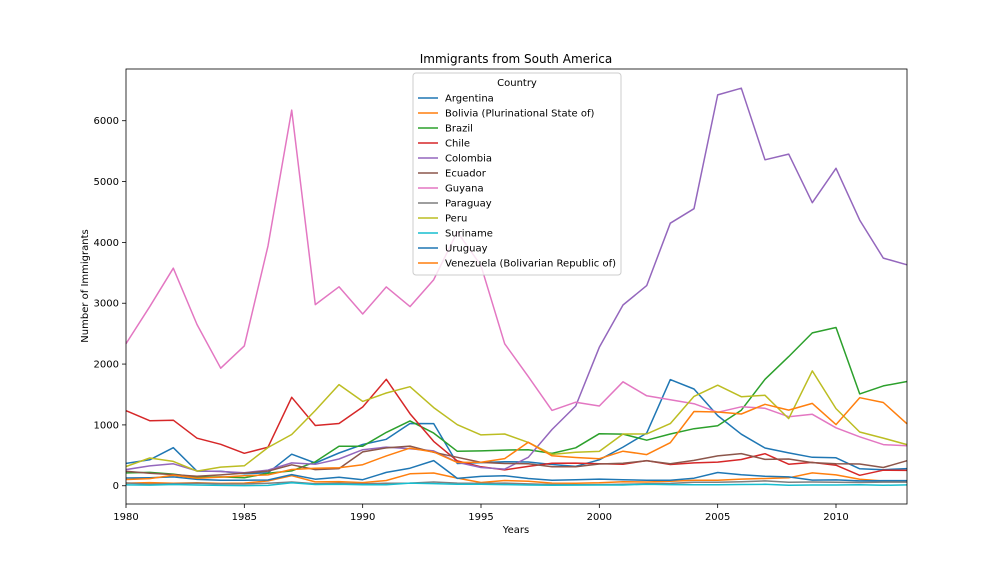 The height and width of the screenshot is (580, 1008). I want to click on x-tick-label-0: 1980, so click(125, 517).